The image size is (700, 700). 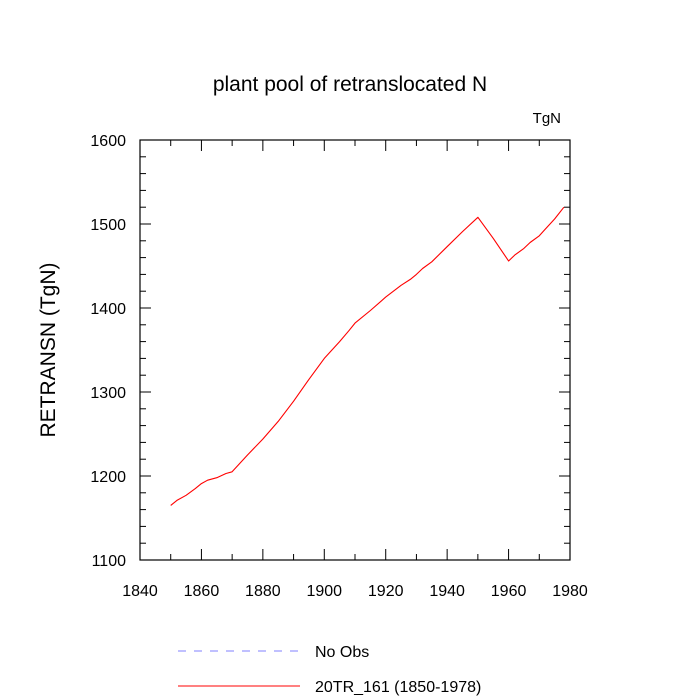 I want to click on units-label: TgN, so click(x=547, y=118).